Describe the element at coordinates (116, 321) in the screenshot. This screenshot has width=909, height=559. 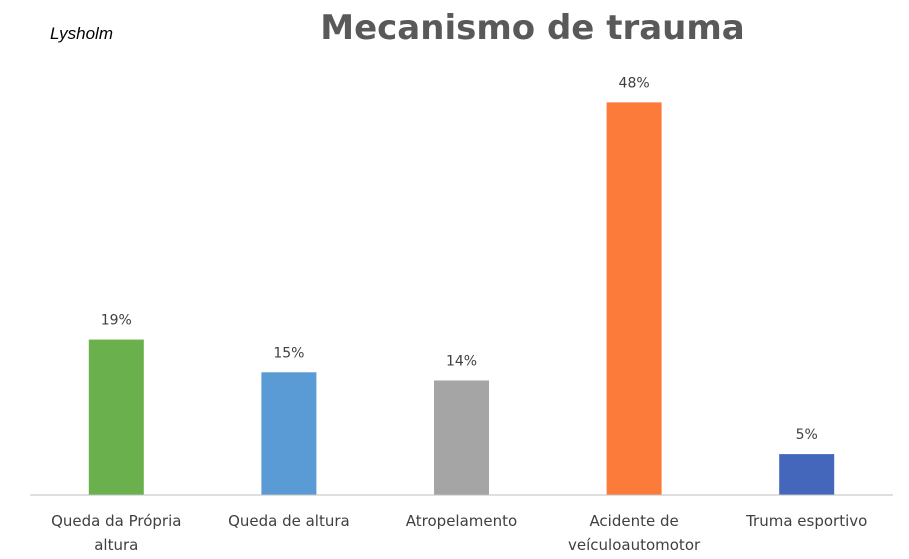
I see `data-label-1: 19%` at that location.